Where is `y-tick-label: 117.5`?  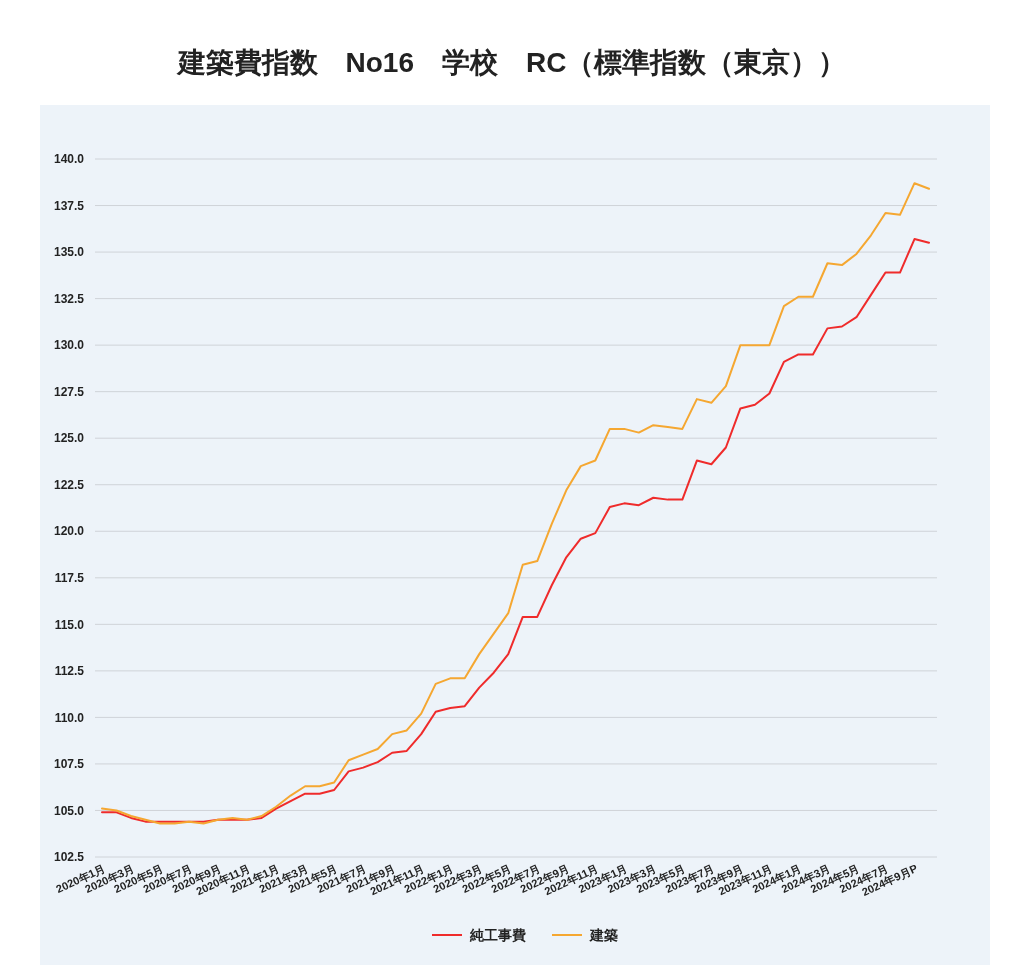
y-tick-label: 117.5 is located at coordinates (69, 578).